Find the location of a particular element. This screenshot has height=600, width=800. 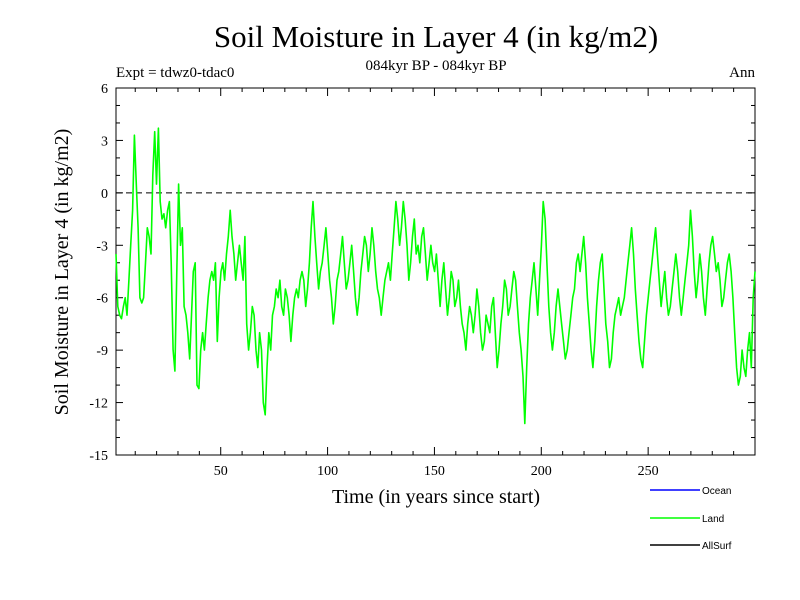

x-tick-label: 200 is located at coordinates (541, 471).